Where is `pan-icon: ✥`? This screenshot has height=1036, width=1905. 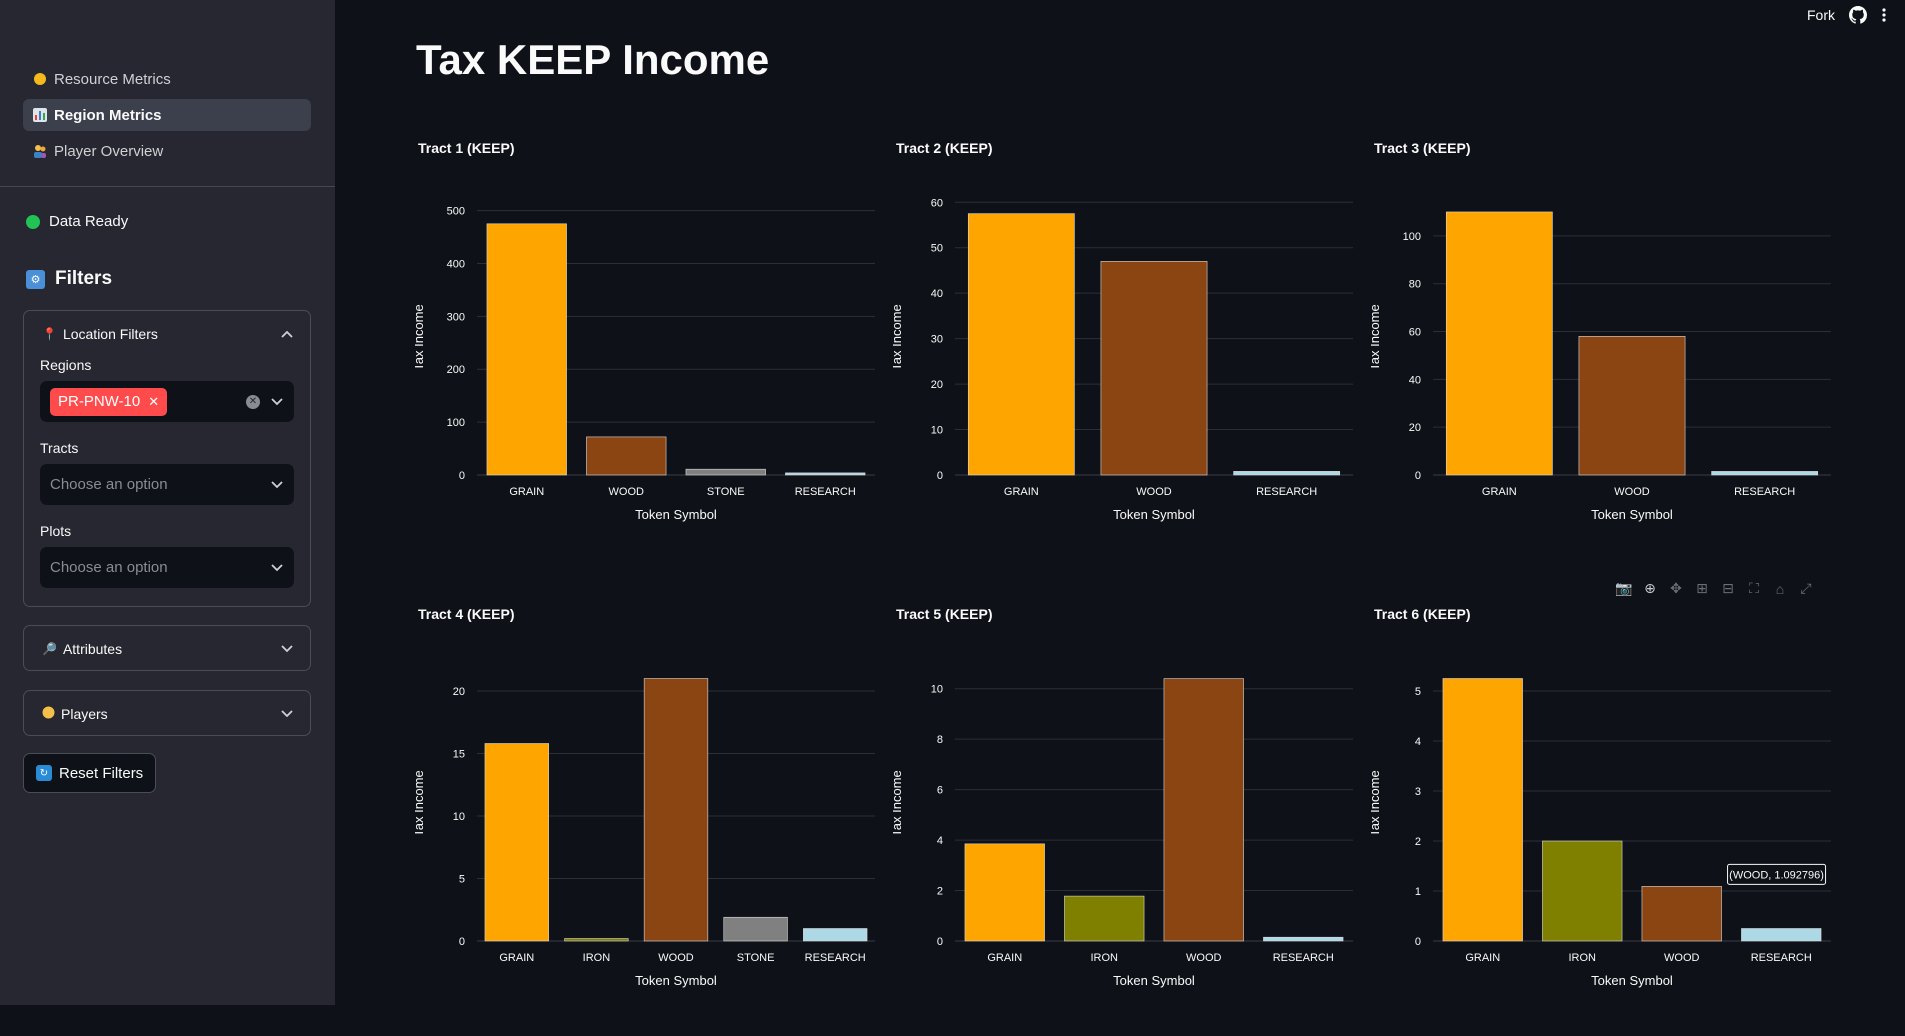 pan-icon: ✥ is located at coordinates (1676, 588).